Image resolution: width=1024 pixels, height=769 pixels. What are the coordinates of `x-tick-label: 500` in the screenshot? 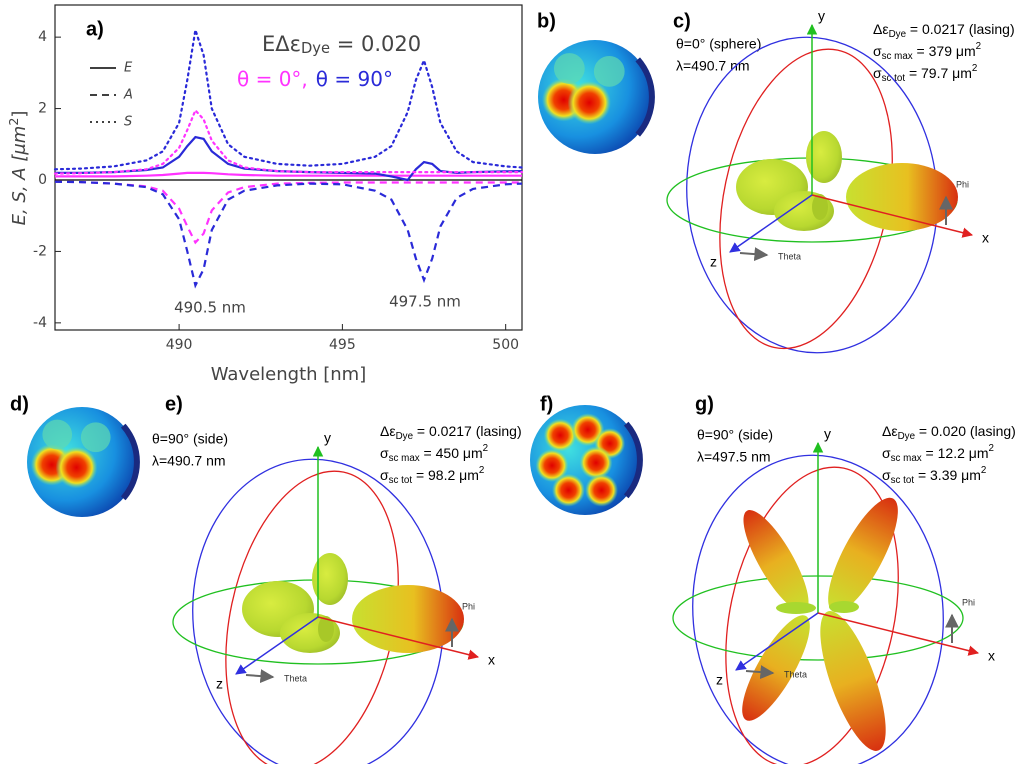 It's located at (505, 345).